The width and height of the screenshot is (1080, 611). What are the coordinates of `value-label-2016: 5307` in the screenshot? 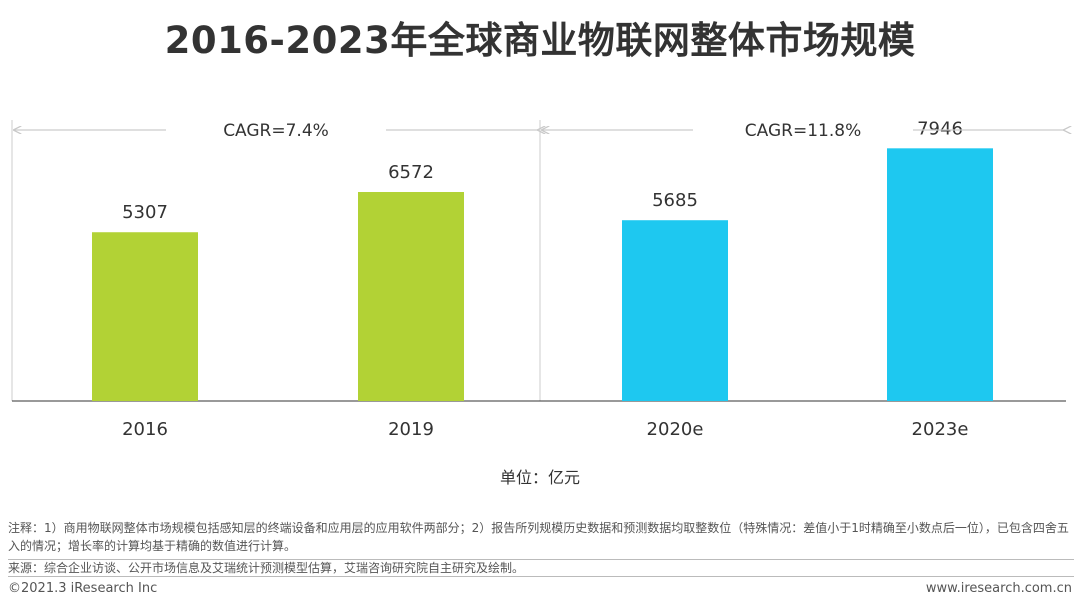 It's located at (145, 212).